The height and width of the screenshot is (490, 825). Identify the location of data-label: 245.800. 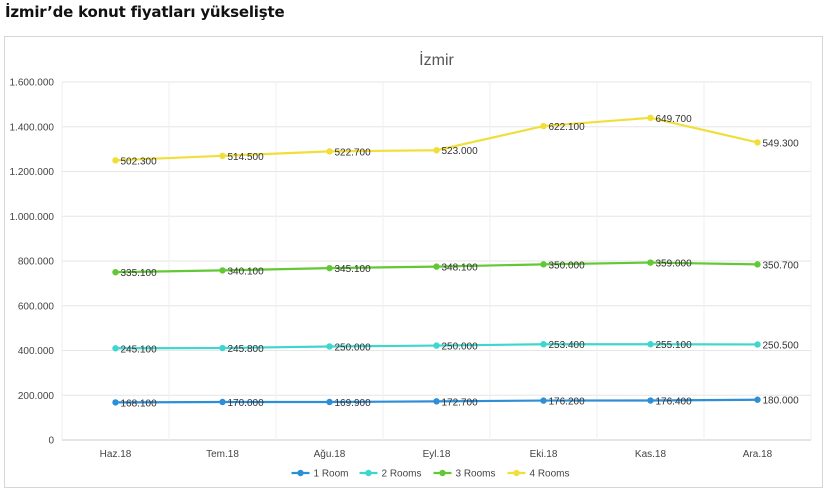
(246, 349).